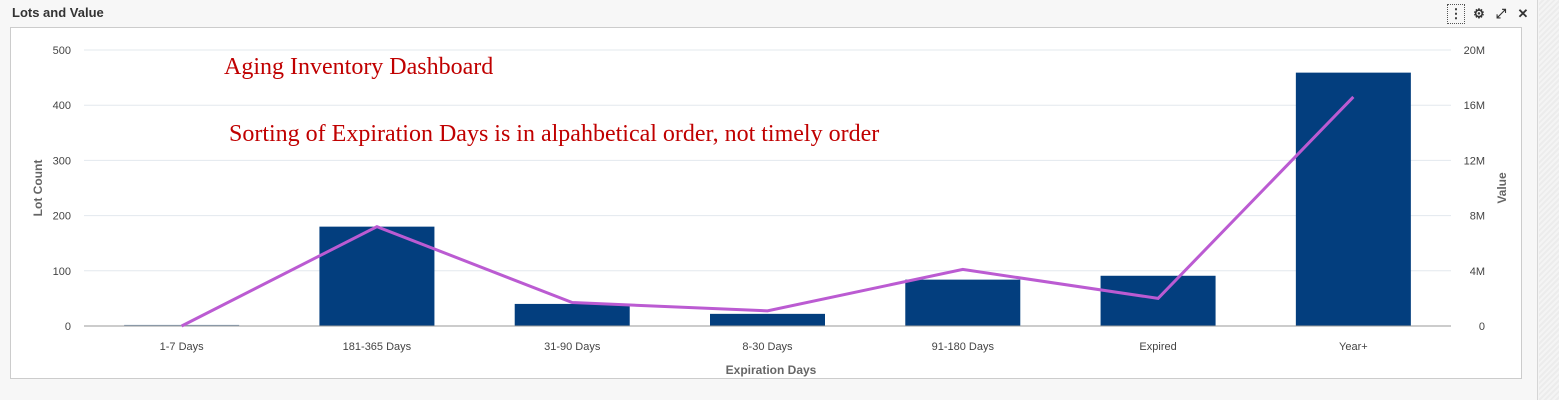 This screenshot has height=400, width=1559. Describe the element at coordinates (182, 347) in the screenshot. I see `x-tick-label: 1-7 Days` at that location.